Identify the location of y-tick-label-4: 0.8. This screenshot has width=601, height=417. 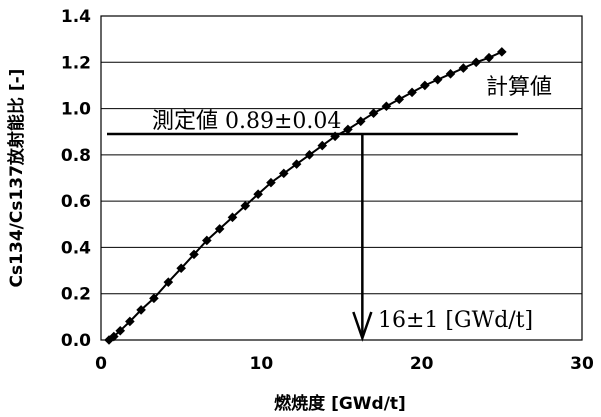
(76, 156).